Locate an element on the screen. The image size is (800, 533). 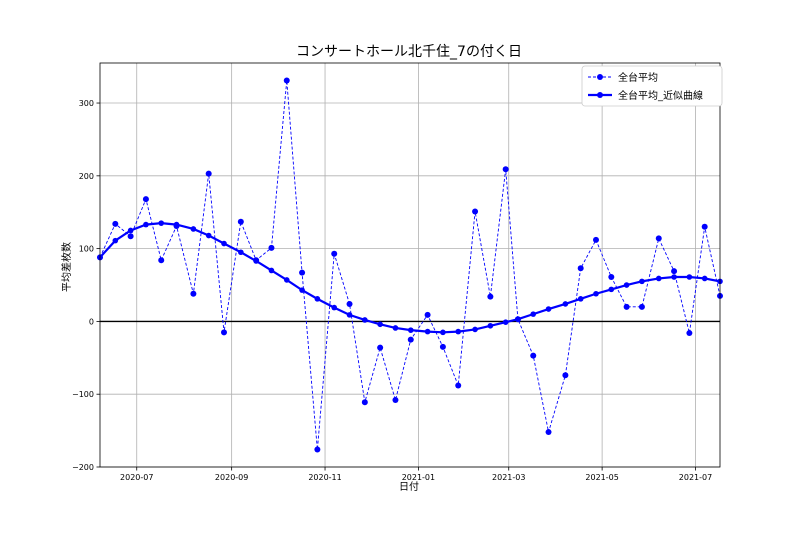
legend-label-series-2: 全台平均_近似曲線 is located at coordinates (660, 95).